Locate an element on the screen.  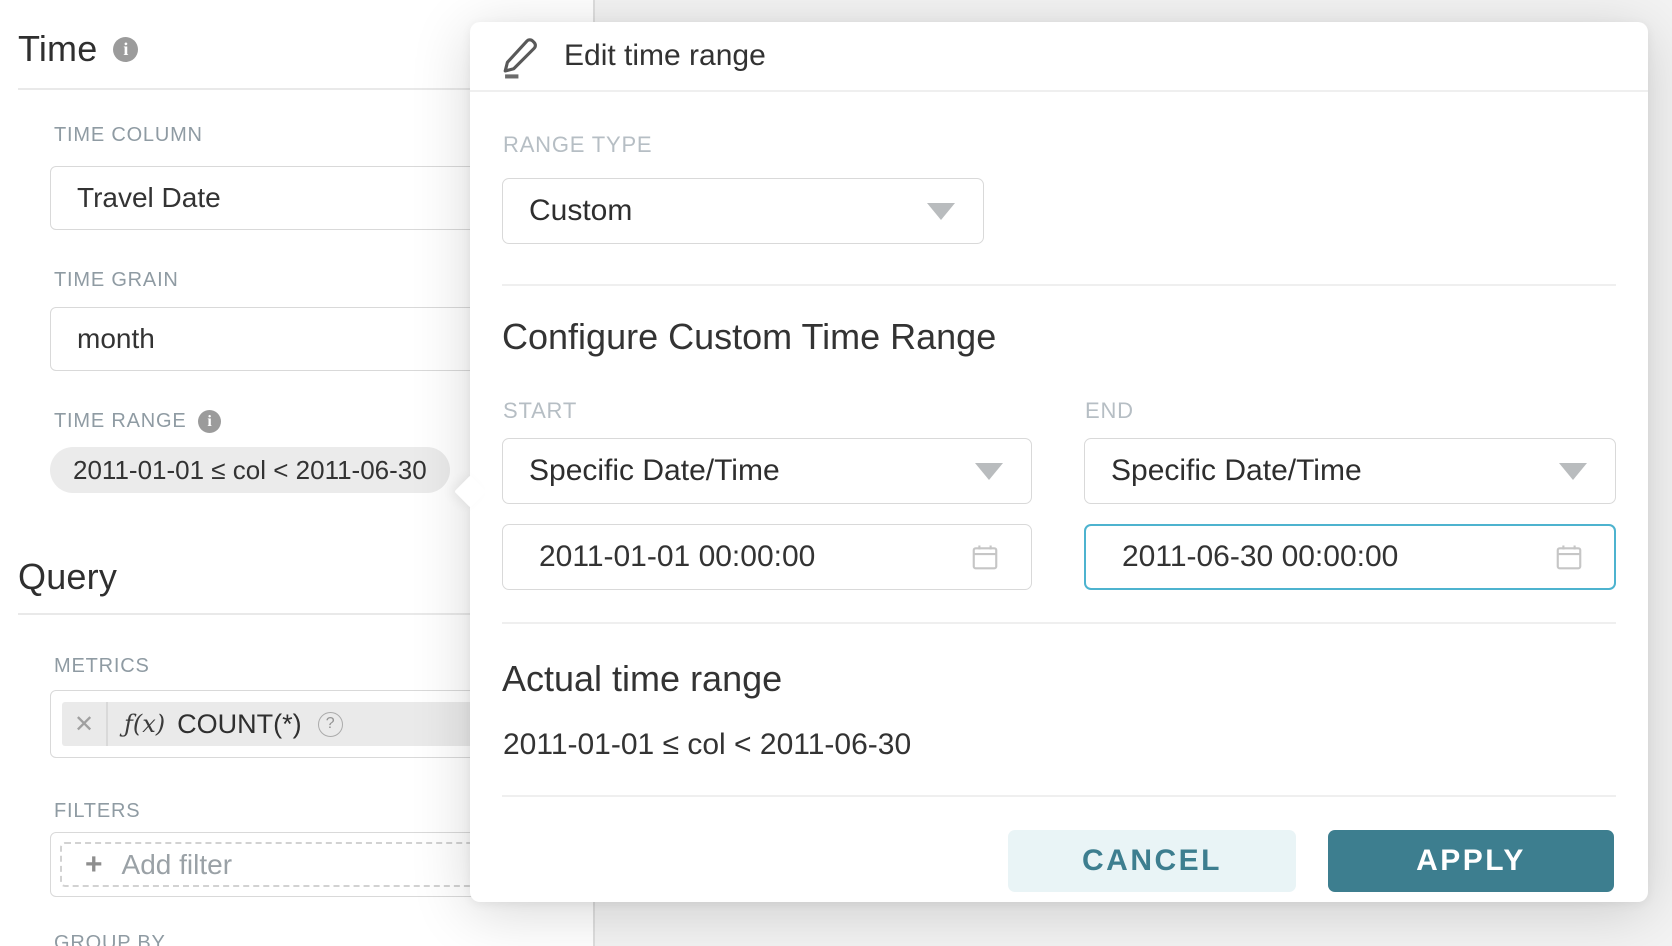
help-icon: ? is located at coordinates (330, 724).